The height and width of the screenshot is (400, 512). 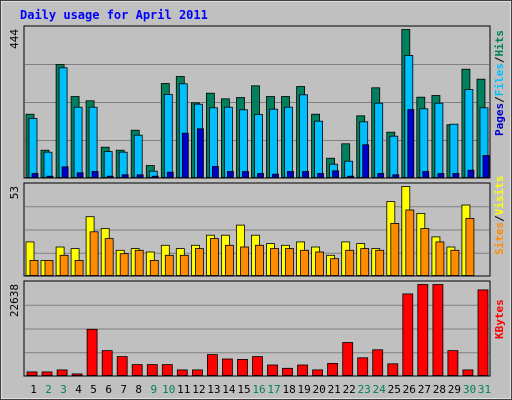 What do you see at coordinates (243, 389) in the screenshot?
I see `x-tick-label: 15` at bounding box center [243, 389].